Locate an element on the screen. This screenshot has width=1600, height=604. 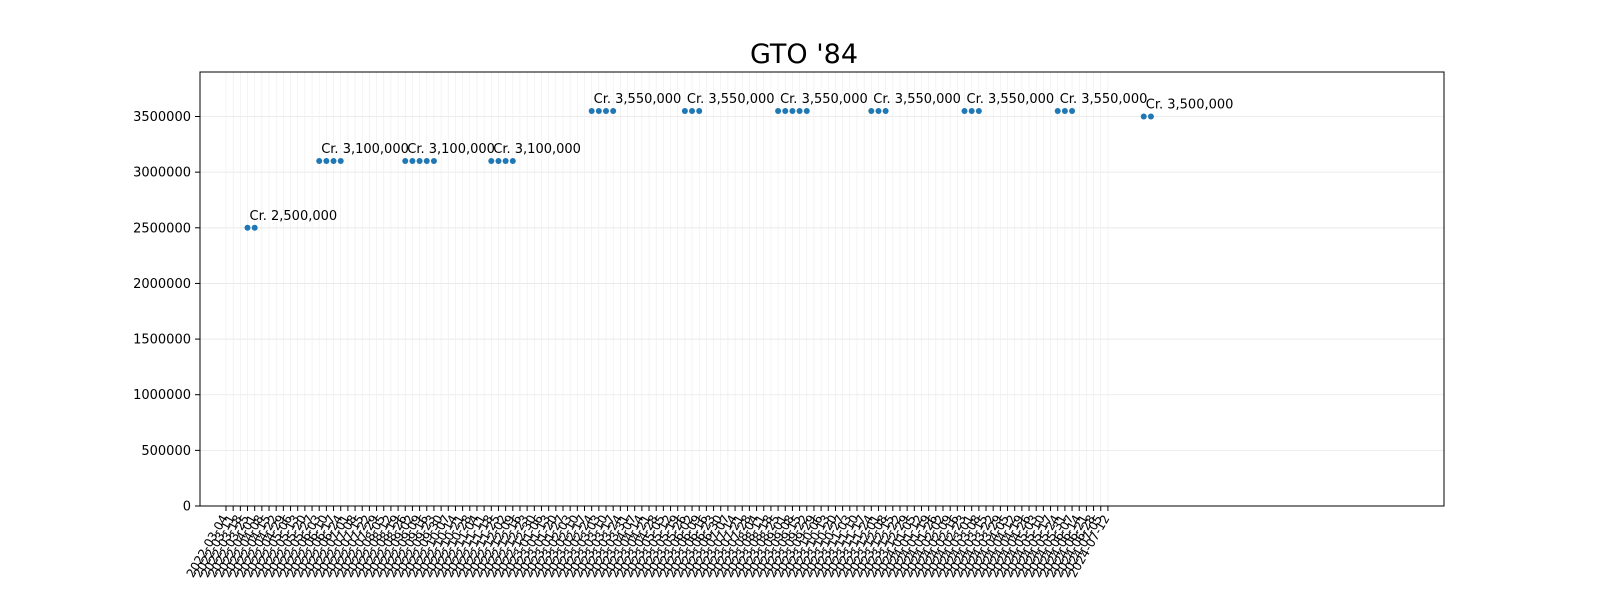
data-label: Cr. 2,500,000 is located at coordinates (294, 216).